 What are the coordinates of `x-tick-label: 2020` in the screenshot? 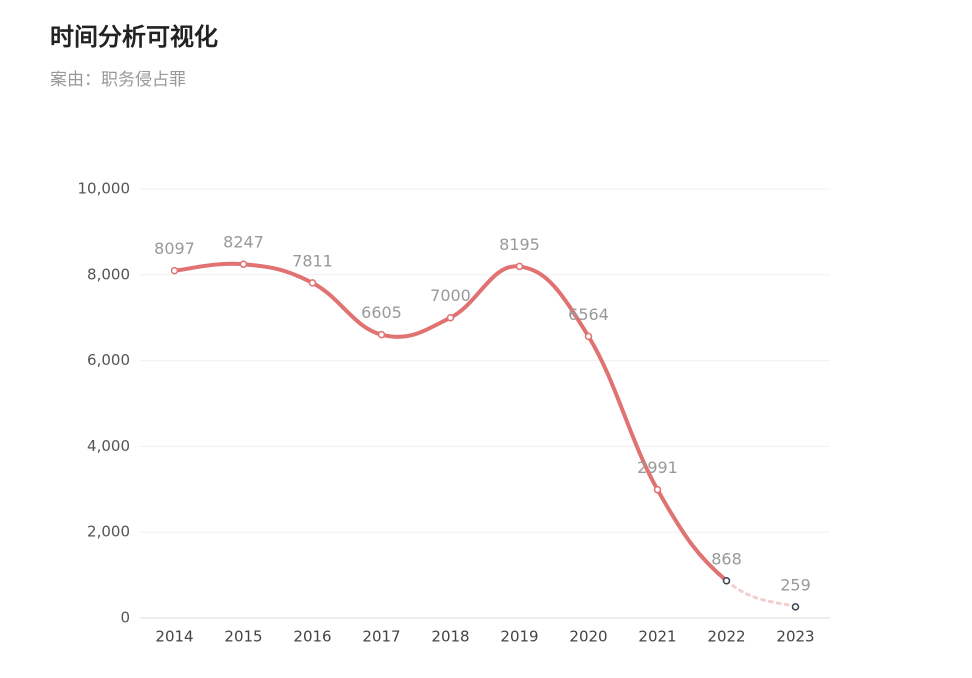 It's located at (588, 637).